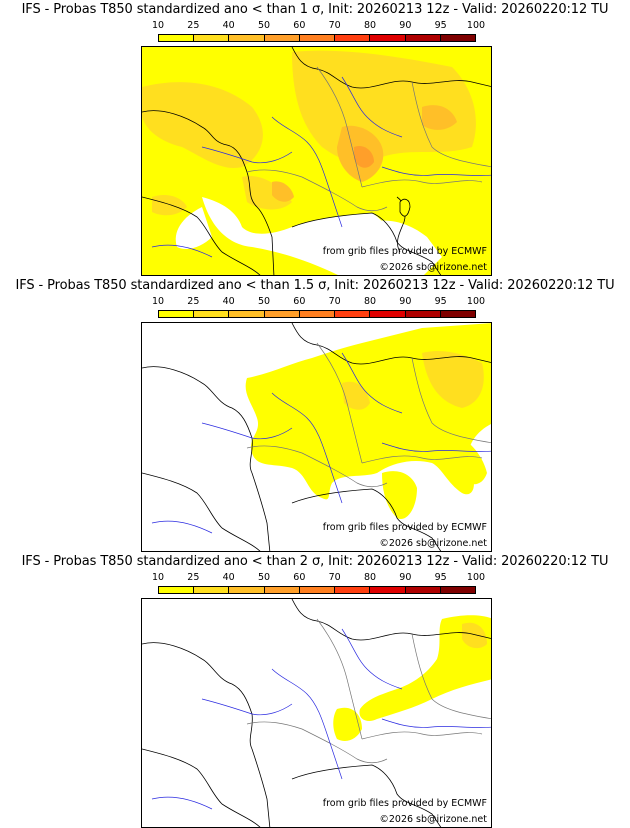  What do you see at coordinates (405, 207) in the screenshot?
I see `island-corsica` at bounding box center [405, 207].